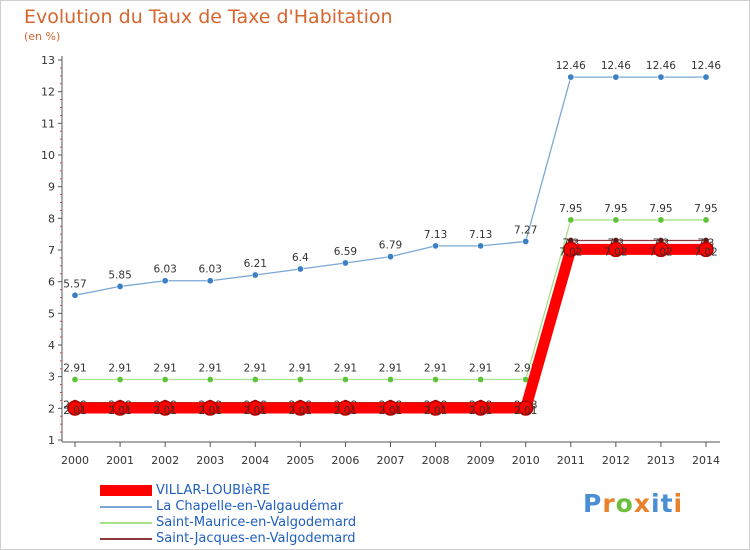 This screenshot has height=550, width=750. Describe the element at coordinates (256, 522) in the screenshot. I see `legend-label: Saint-Maurice-en-Valgodemard` at that location.